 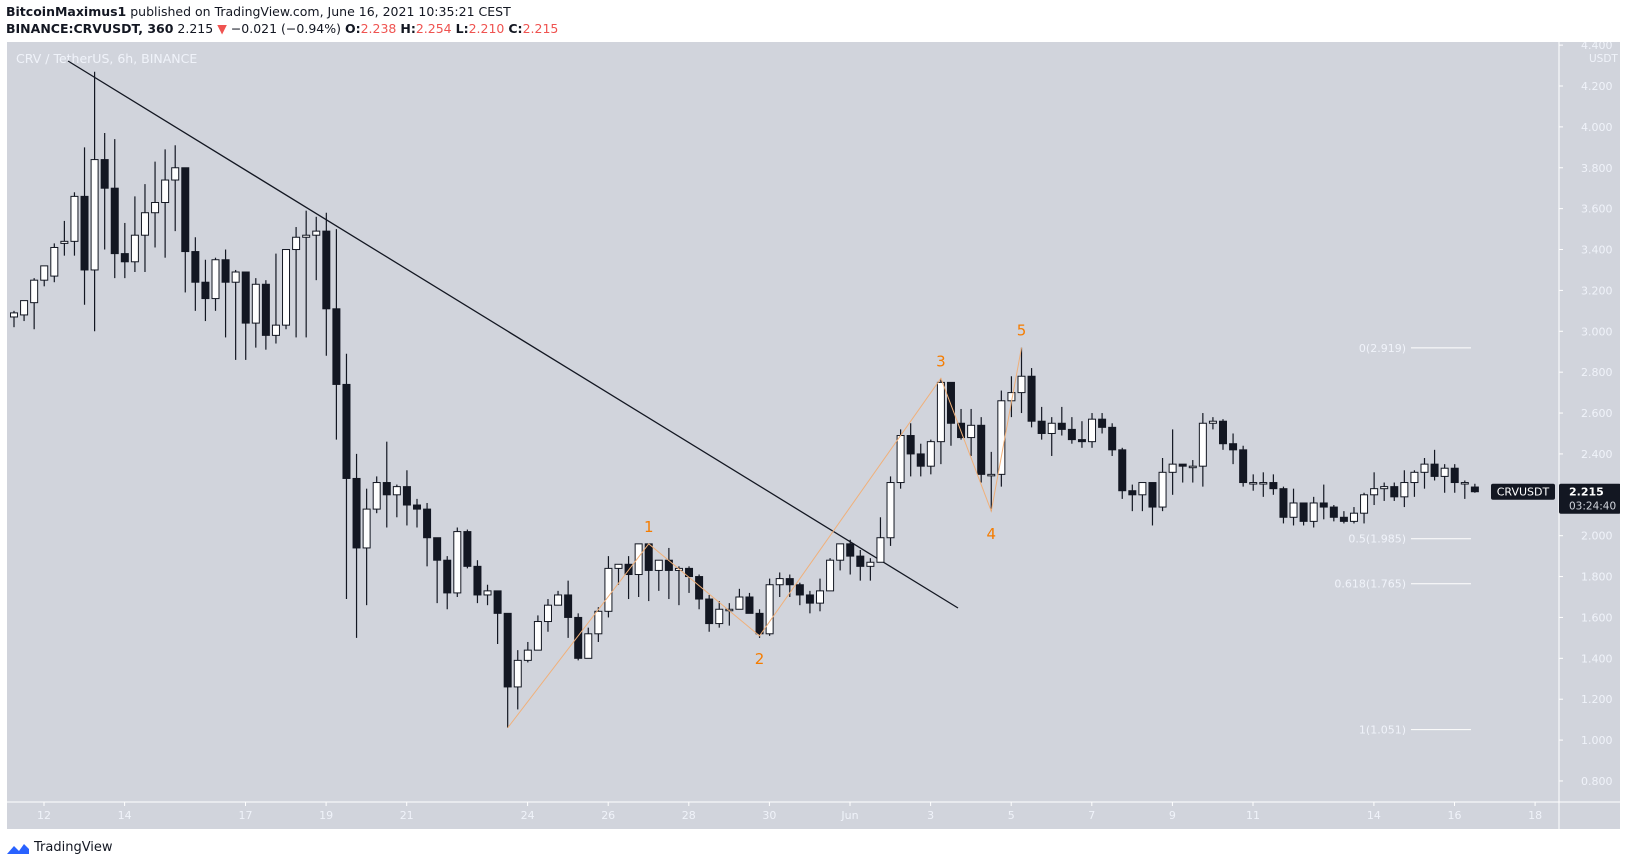 I want to click on author-name: BitcoinMaximus1, so click(x=66, y=11).